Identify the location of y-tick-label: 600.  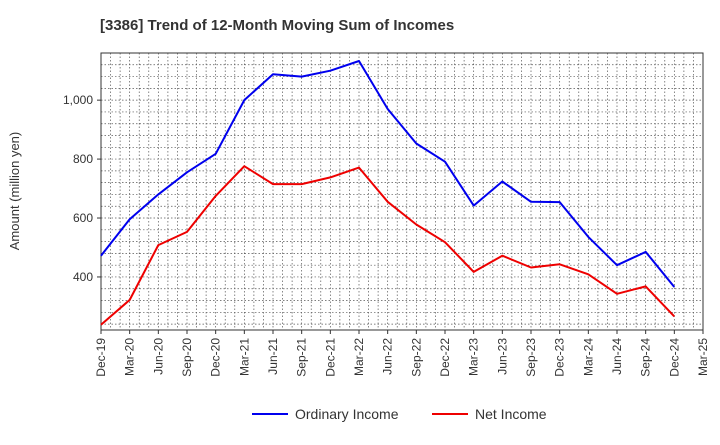
(83, 218).